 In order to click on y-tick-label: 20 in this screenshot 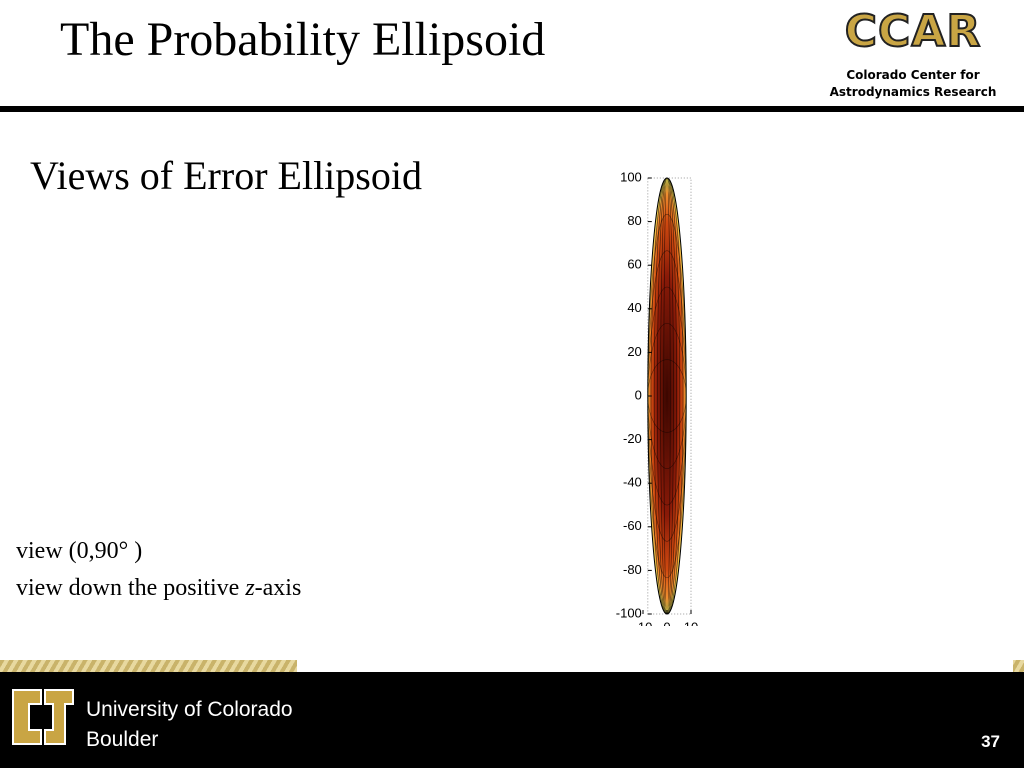, I will do `click(634, 351)`.